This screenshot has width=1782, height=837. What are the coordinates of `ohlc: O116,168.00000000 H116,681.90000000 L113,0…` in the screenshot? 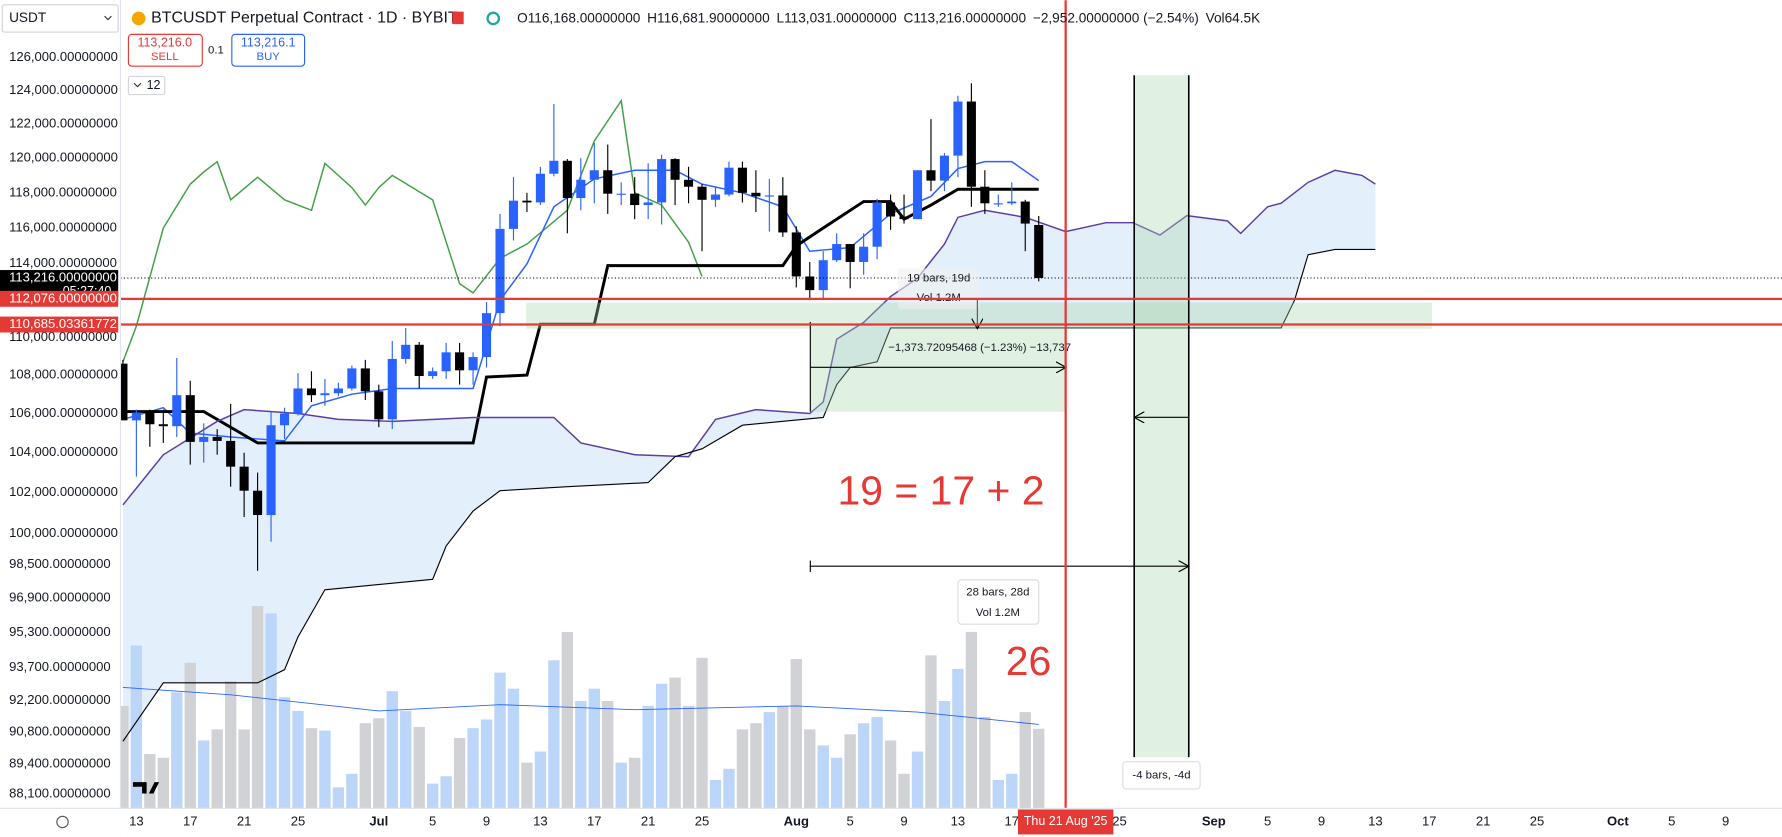 It's located at (888, 17).